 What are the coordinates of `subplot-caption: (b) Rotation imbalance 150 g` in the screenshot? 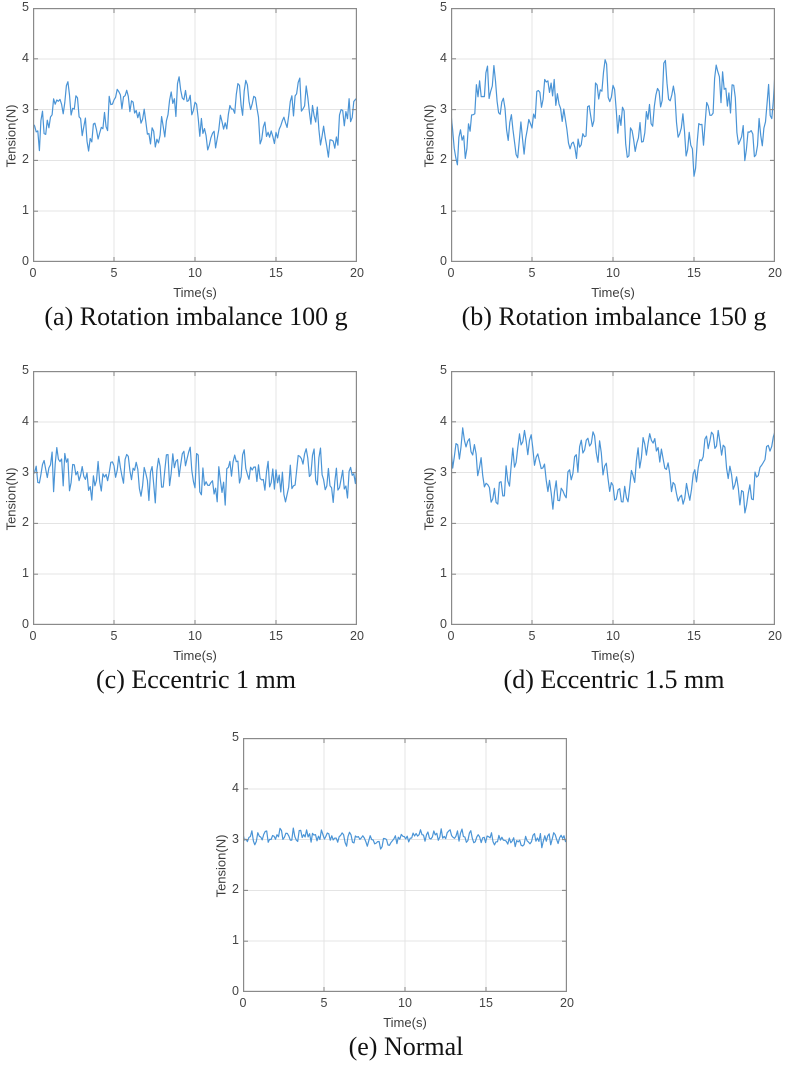 It's located at (614, 316).